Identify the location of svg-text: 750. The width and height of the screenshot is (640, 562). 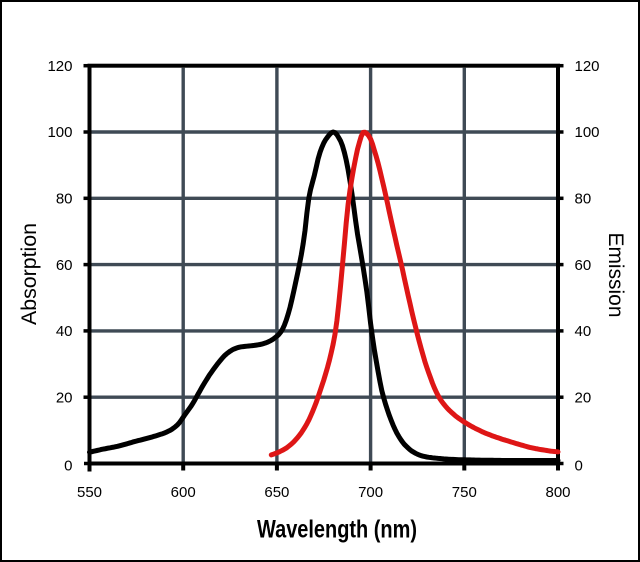
(464, 492).